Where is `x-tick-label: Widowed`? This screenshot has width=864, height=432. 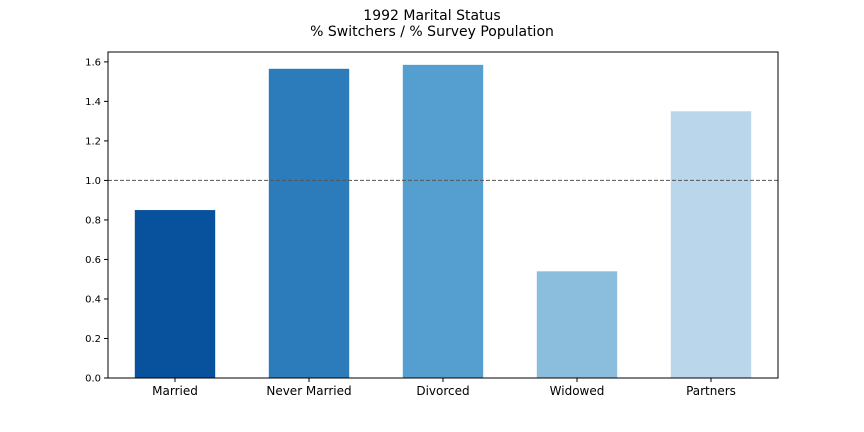 x-tick-label: Widowed is located at coordinates (577, 391).